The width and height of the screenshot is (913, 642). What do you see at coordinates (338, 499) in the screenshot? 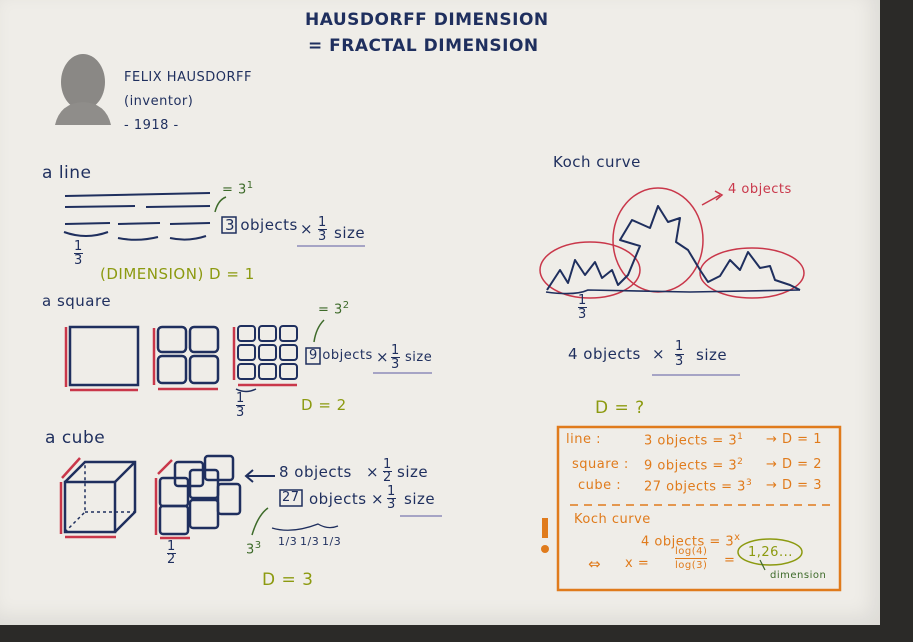
I see `cube-objects-27-label: objects` at bounding box center [338, 499].